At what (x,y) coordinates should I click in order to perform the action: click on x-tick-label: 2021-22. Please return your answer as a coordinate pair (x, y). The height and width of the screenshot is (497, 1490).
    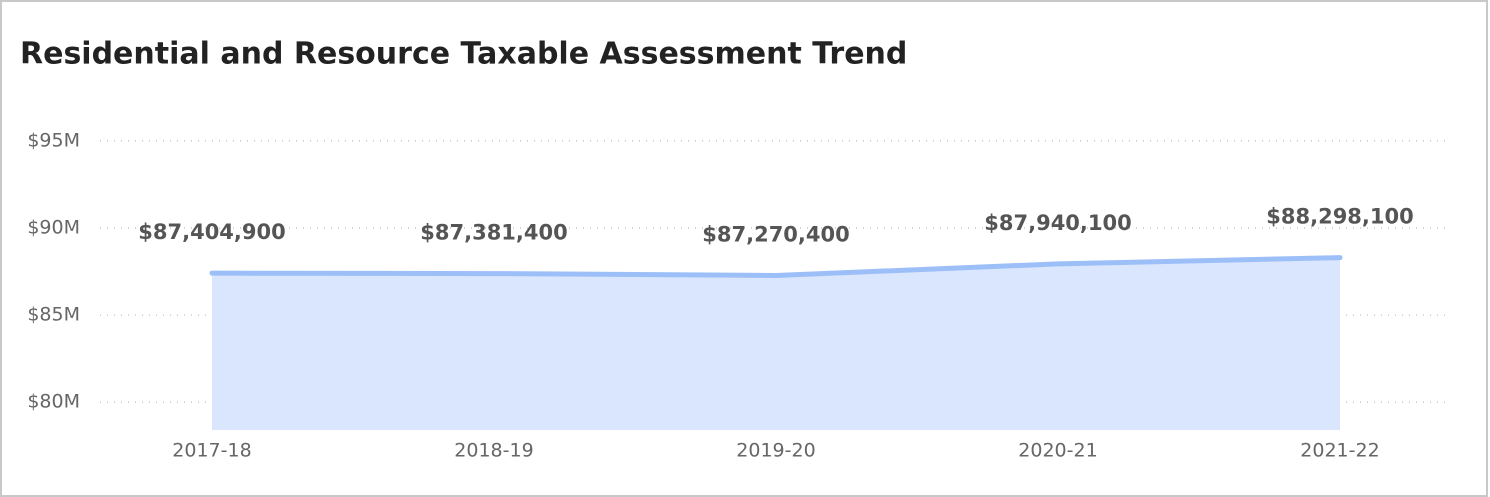
    Looking at the image, I should click on (1339, 451).